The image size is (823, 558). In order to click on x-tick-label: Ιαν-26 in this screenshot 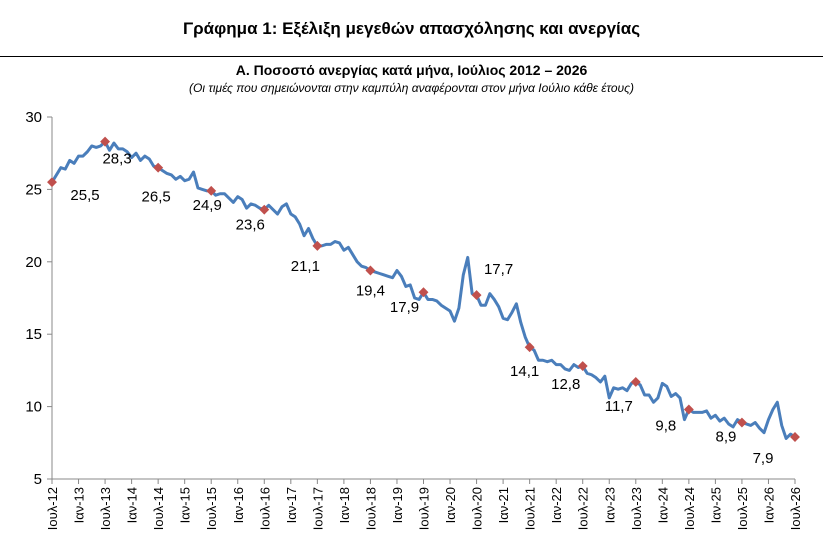, I will do `click(768, 505)`.